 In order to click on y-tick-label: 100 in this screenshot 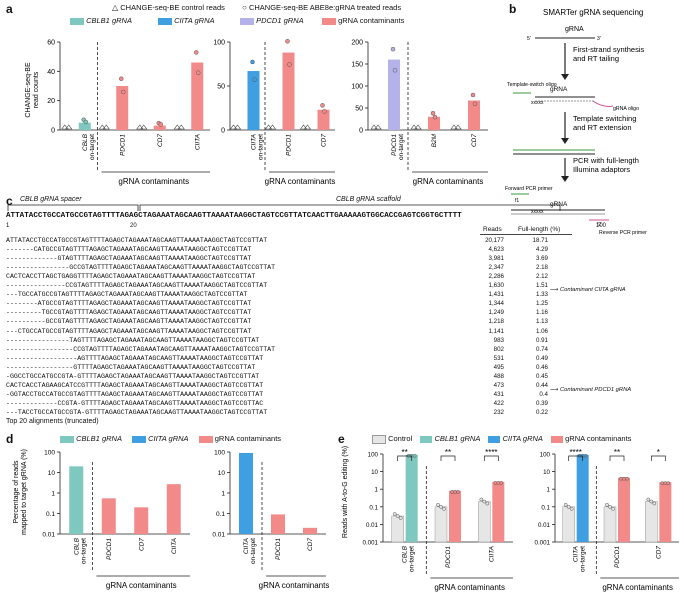, I will do `click(373, 455)`.